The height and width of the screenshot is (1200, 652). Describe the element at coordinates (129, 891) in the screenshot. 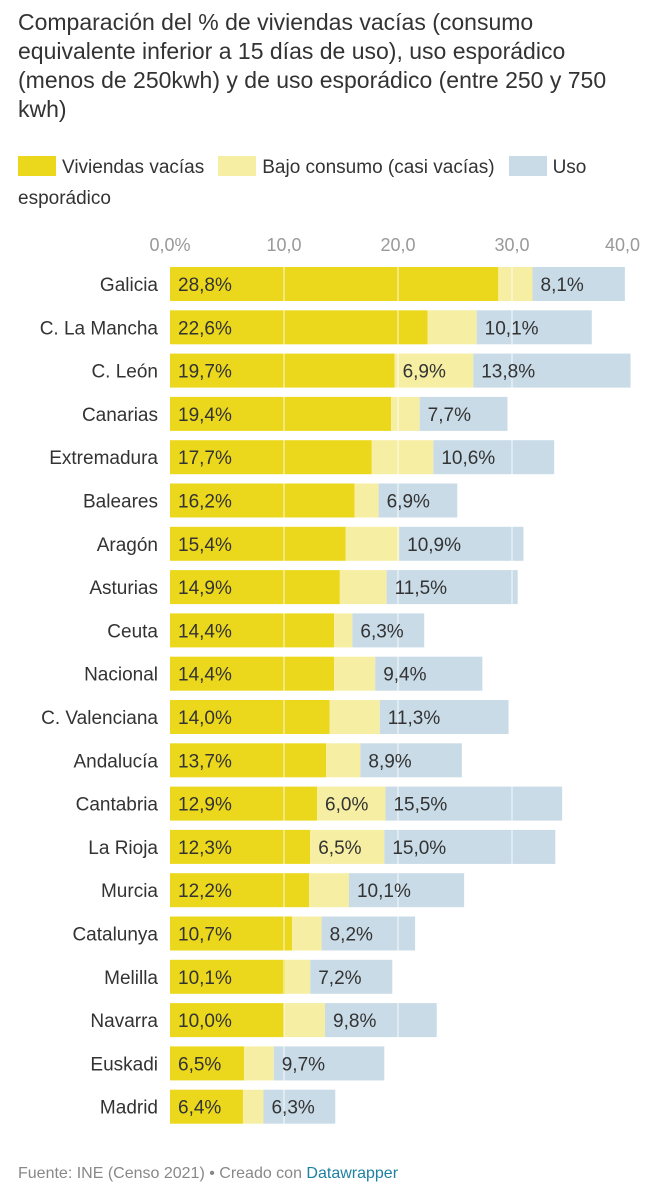

I see `category-label: Murcia` at that location.